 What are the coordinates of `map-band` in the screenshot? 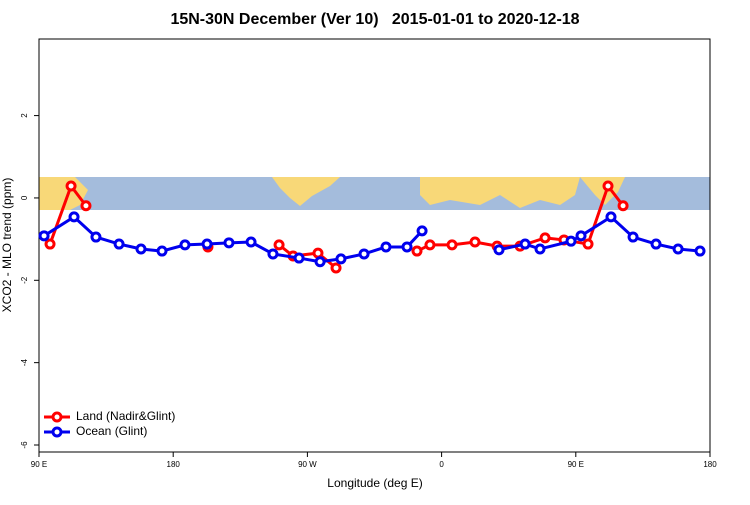 It's located at (374, 193).